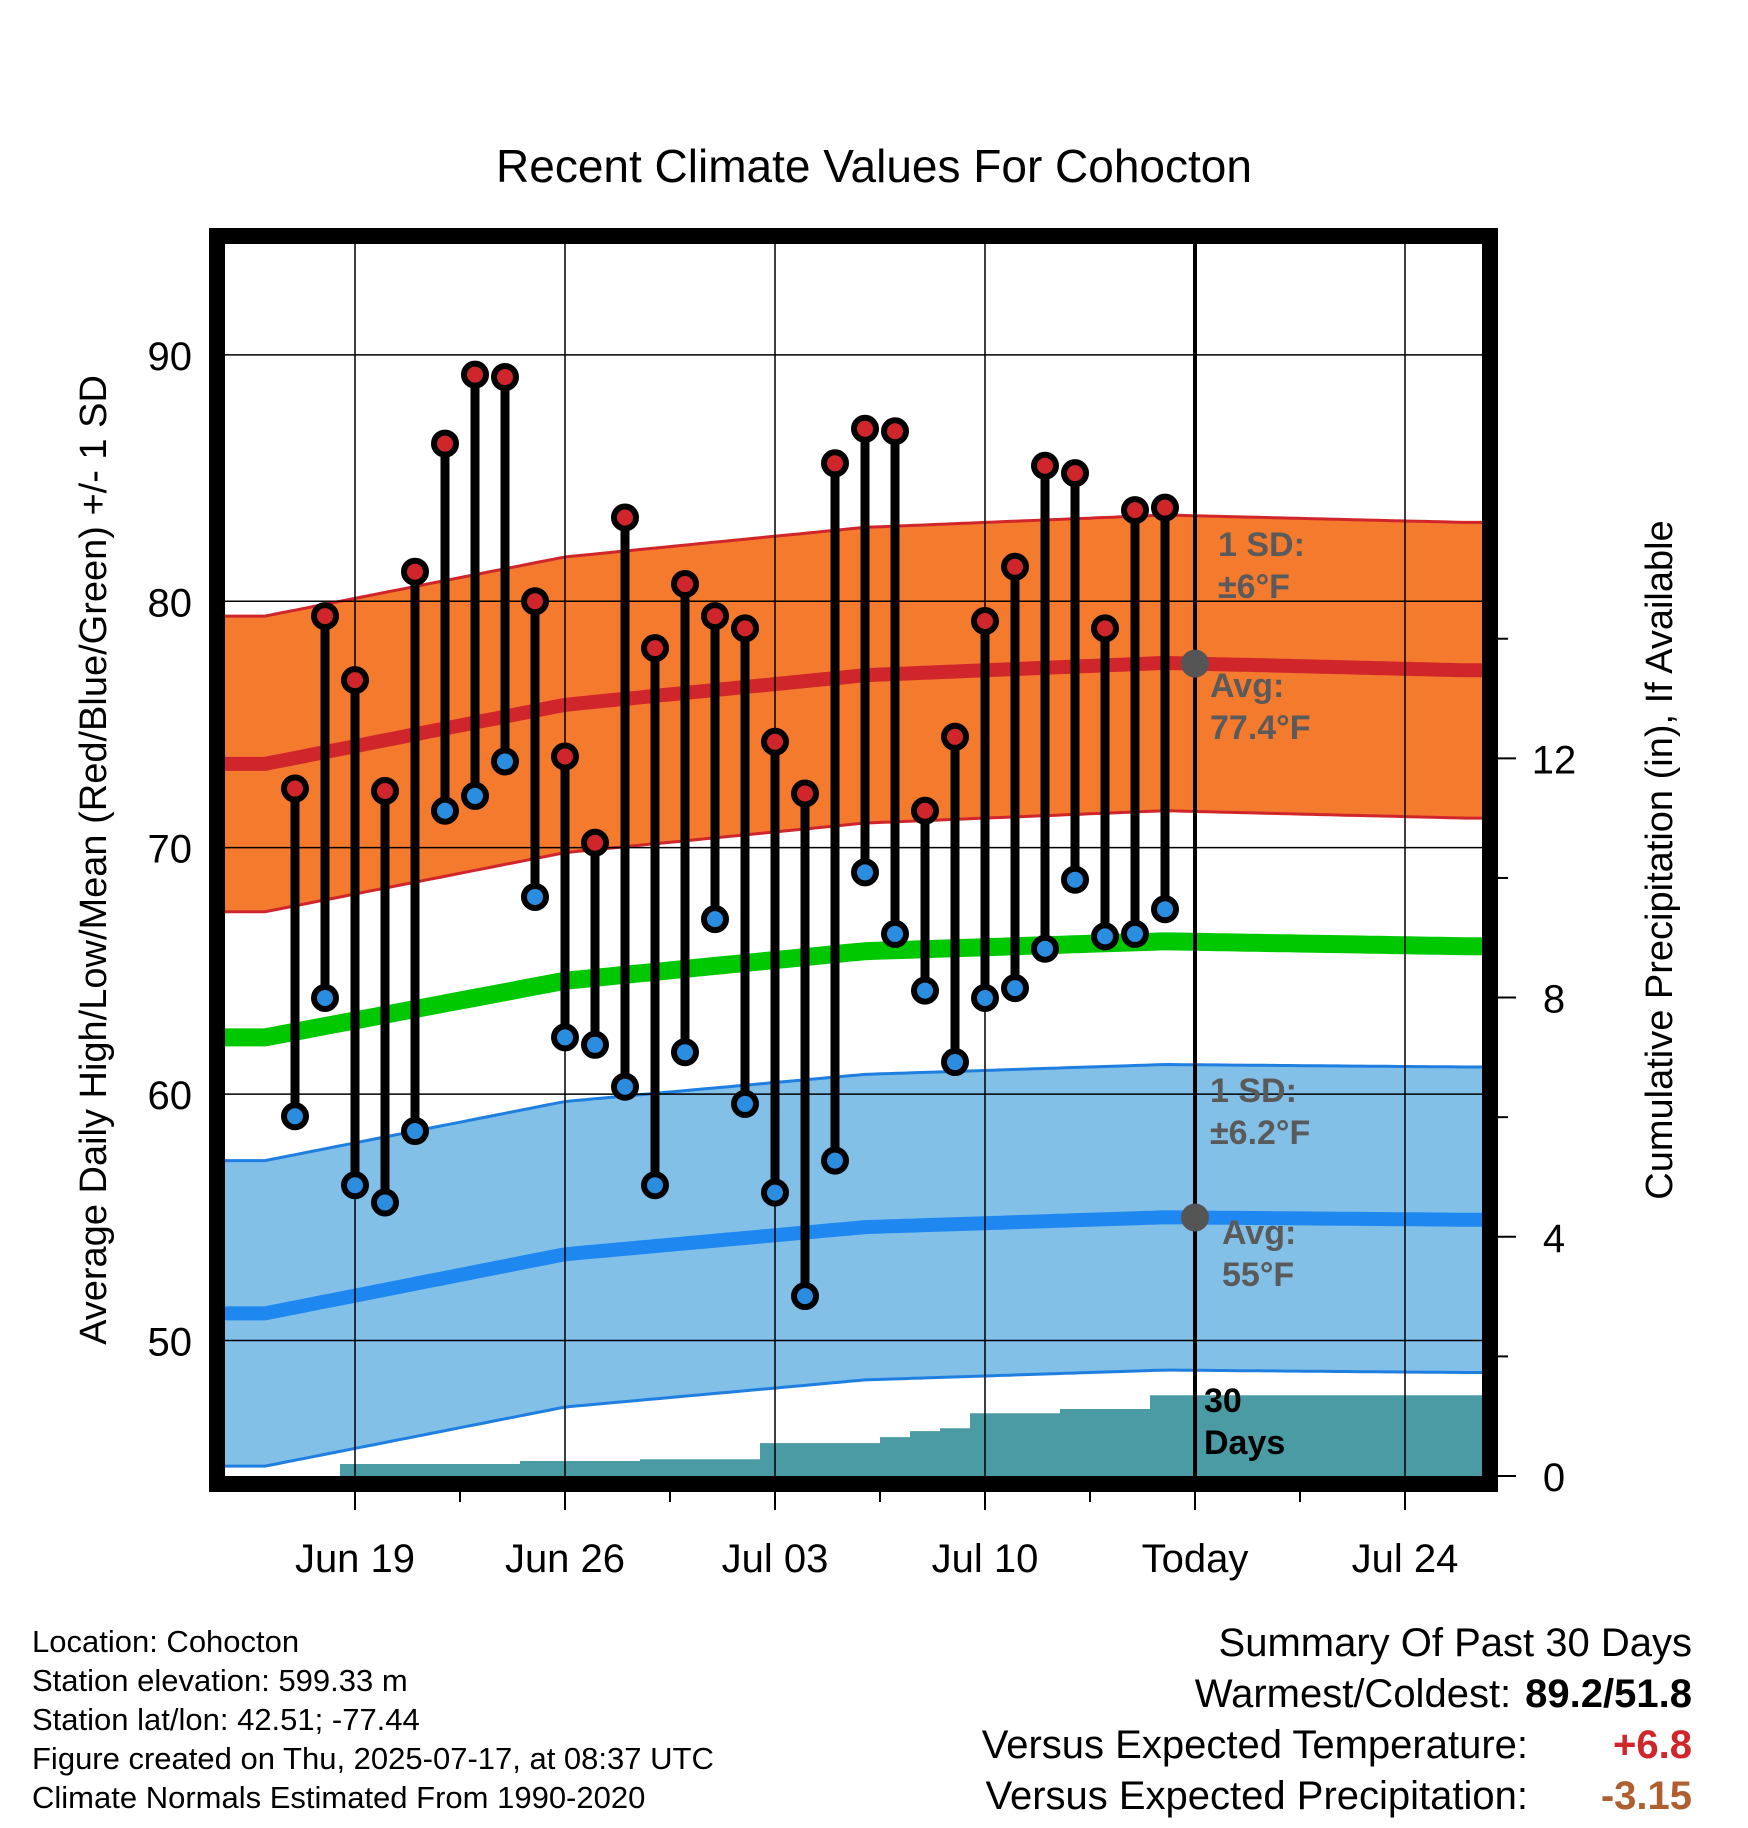 This screenshot has width=1748, height=1828. I want to click on elevation-text: Station elevation: 599.33 m, so click(220, 1680).